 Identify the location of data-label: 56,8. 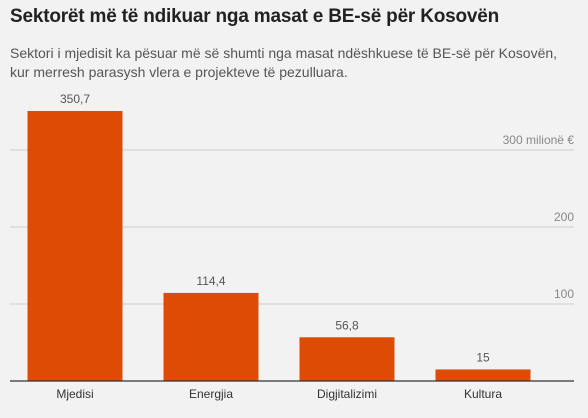
(347, 325).